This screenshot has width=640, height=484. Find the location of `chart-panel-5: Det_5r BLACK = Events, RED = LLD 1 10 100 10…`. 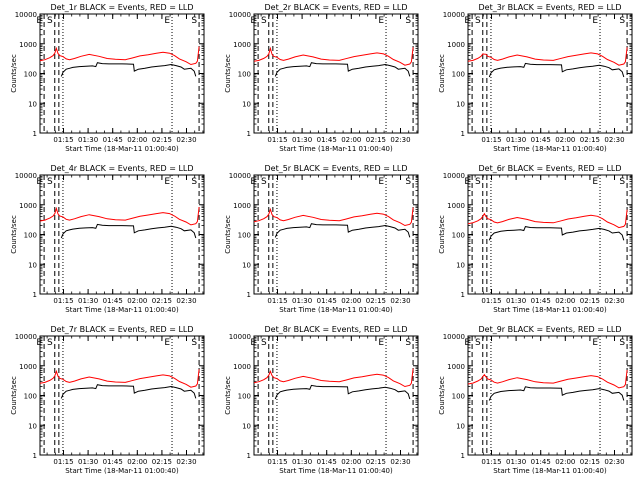

chart-panel-5: Det_5r BLACK = Events, RED = LLD 1 10 100 10… is located at coordinates (321, 239).